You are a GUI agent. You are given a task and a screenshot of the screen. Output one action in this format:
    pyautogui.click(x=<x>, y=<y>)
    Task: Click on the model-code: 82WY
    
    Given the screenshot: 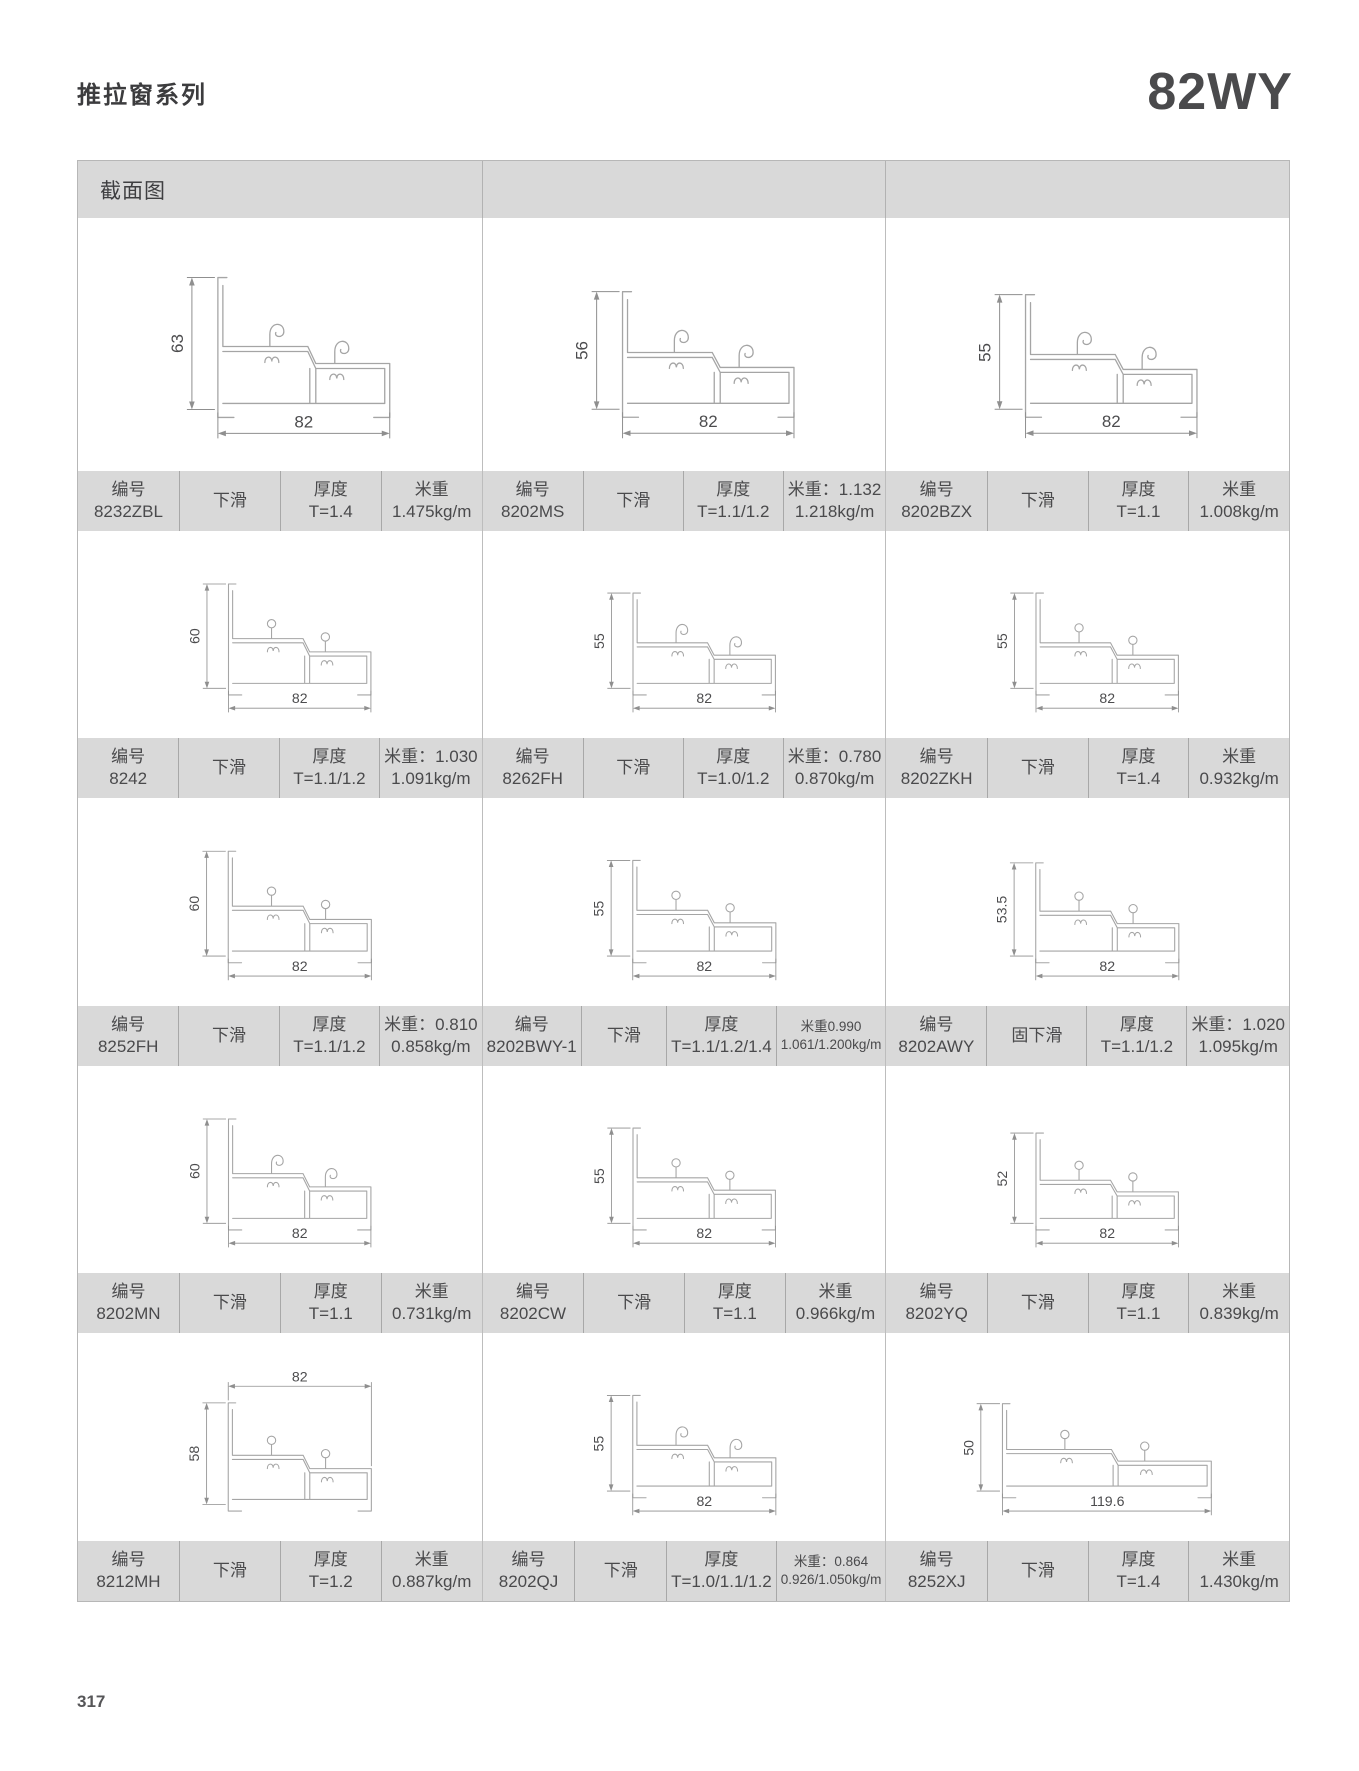 What is the action you would take?
    pyautogui.click(x=1220, y=92)
    